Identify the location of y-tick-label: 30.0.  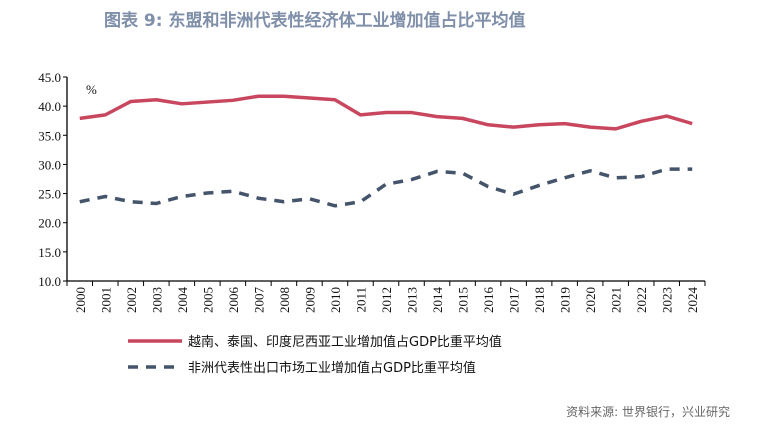
(49, 164).